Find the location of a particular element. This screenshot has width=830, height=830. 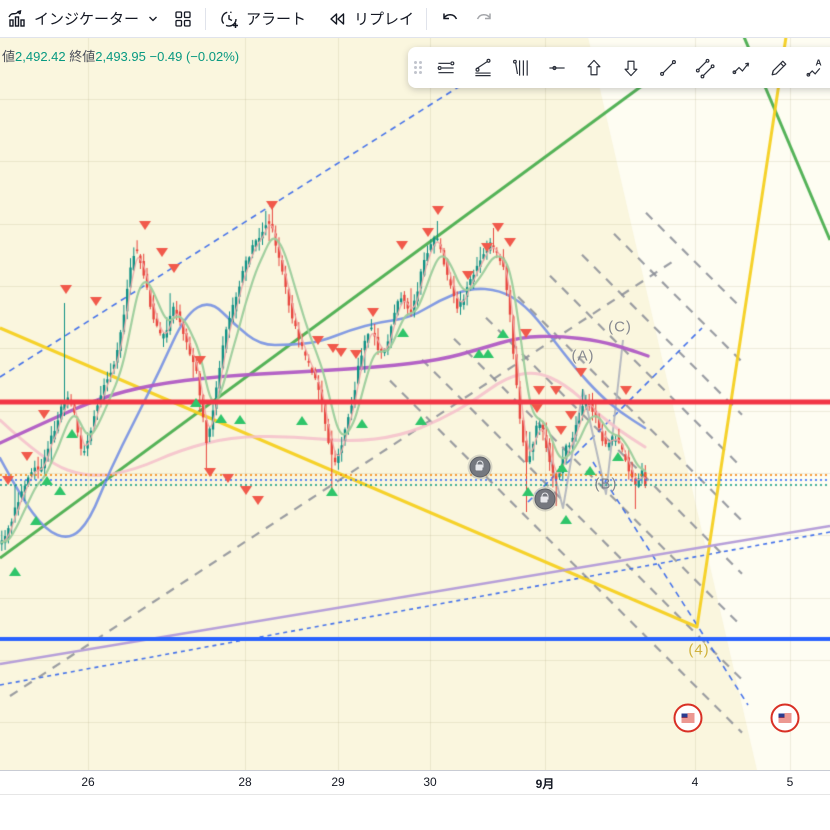

brush-tool is located at coordinates (779, 68).